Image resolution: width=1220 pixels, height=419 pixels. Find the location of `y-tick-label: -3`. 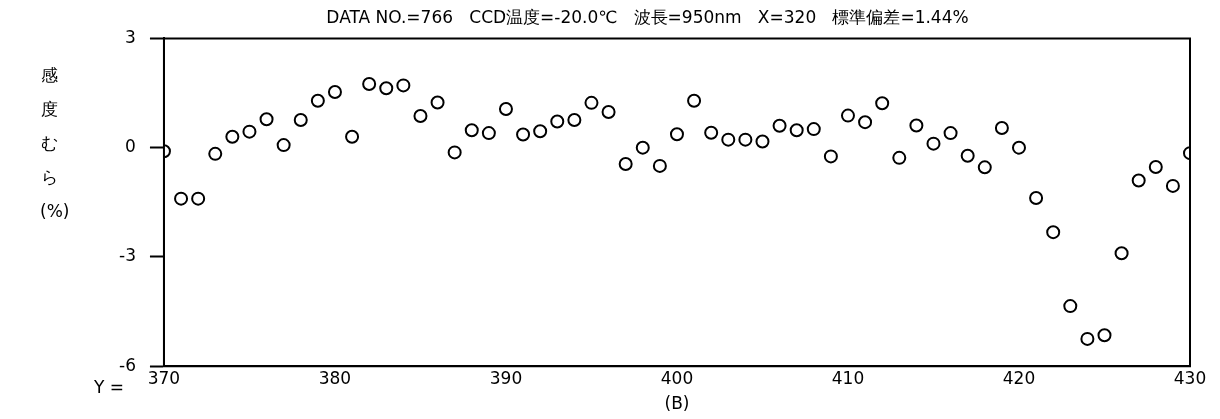

y-tick-label: -3 is located at coordinates (127, 255).